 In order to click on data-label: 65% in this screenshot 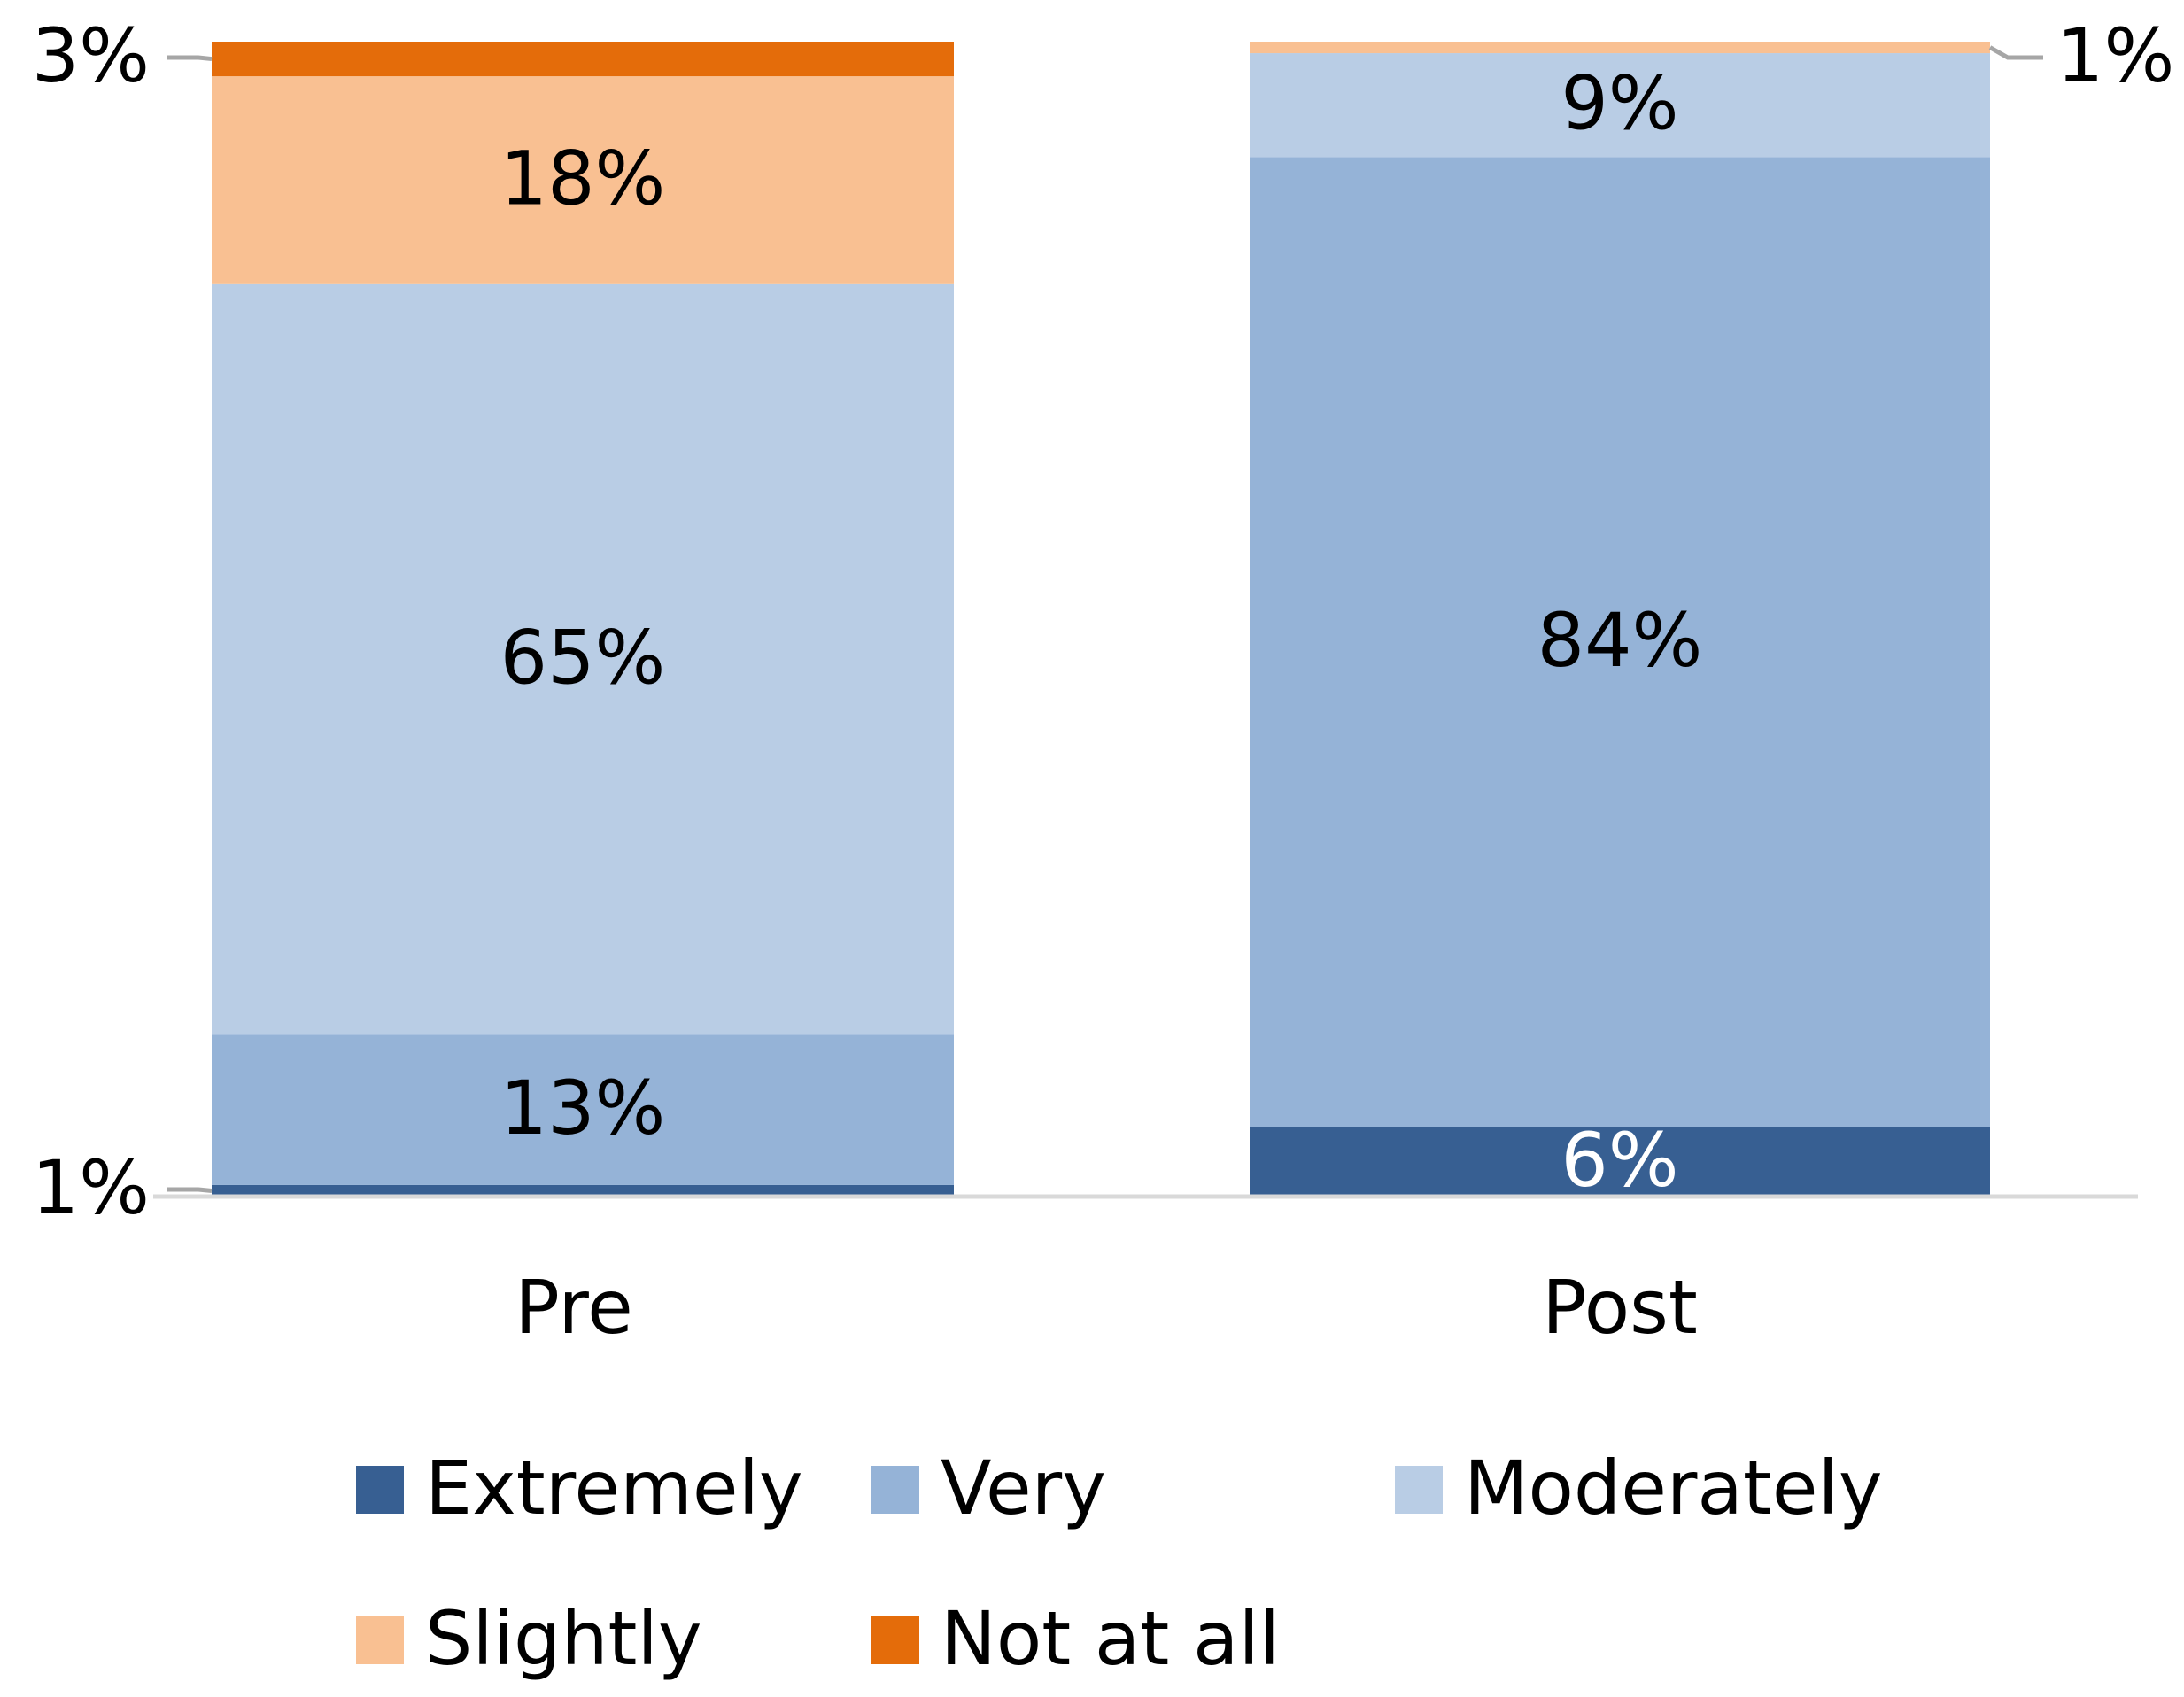, I will do `click(583, 658)`.